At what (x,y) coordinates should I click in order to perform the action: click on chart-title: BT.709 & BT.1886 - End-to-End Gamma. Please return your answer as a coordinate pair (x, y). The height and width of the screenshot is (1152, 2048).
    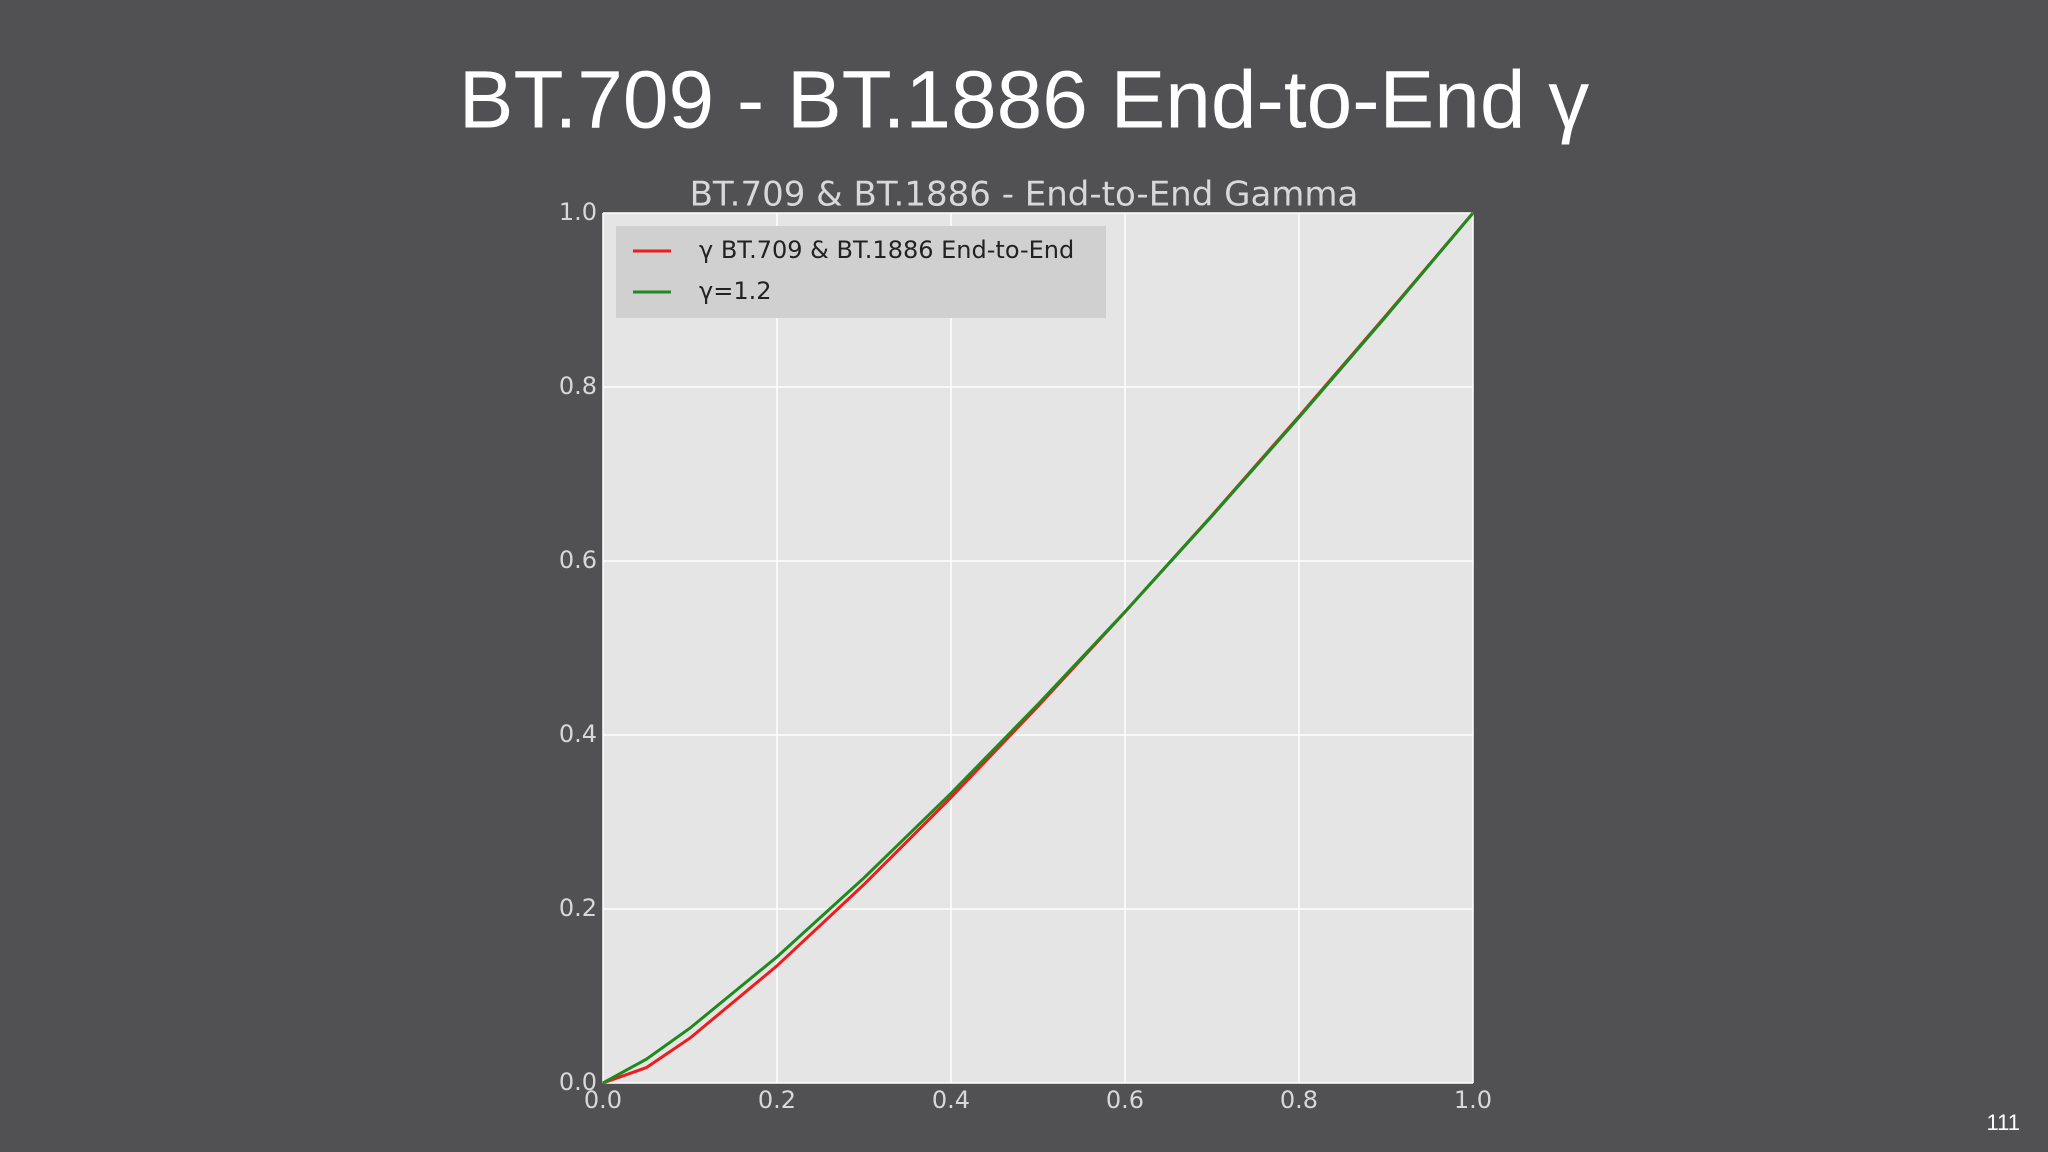
    Looking at the image, I should click on (1024, 195).